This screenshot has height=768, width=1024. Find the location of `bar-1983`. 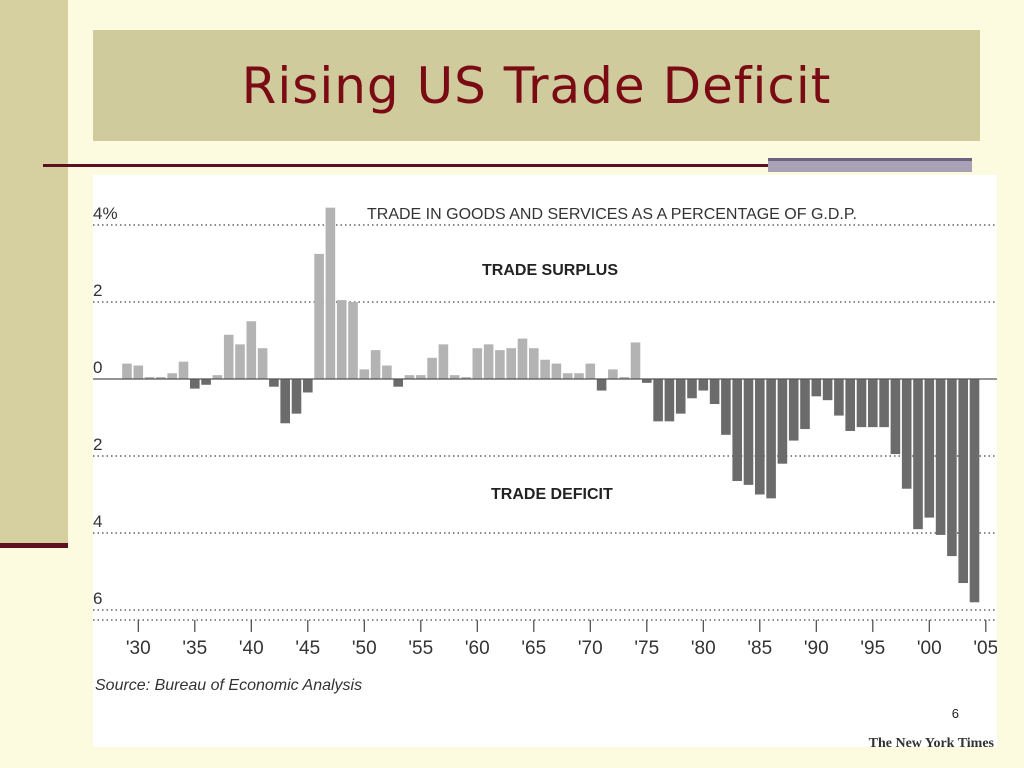

bar-1983 is located at coordinates (737, 430).